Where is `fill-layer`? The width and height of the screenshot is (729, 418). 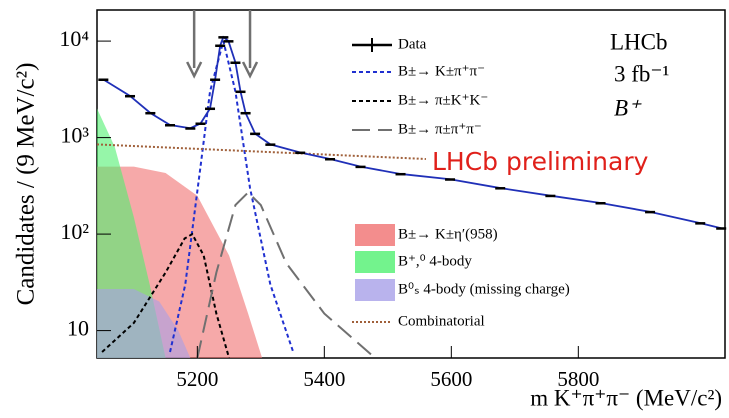 fill-layer is located at coordinates (180, 233).